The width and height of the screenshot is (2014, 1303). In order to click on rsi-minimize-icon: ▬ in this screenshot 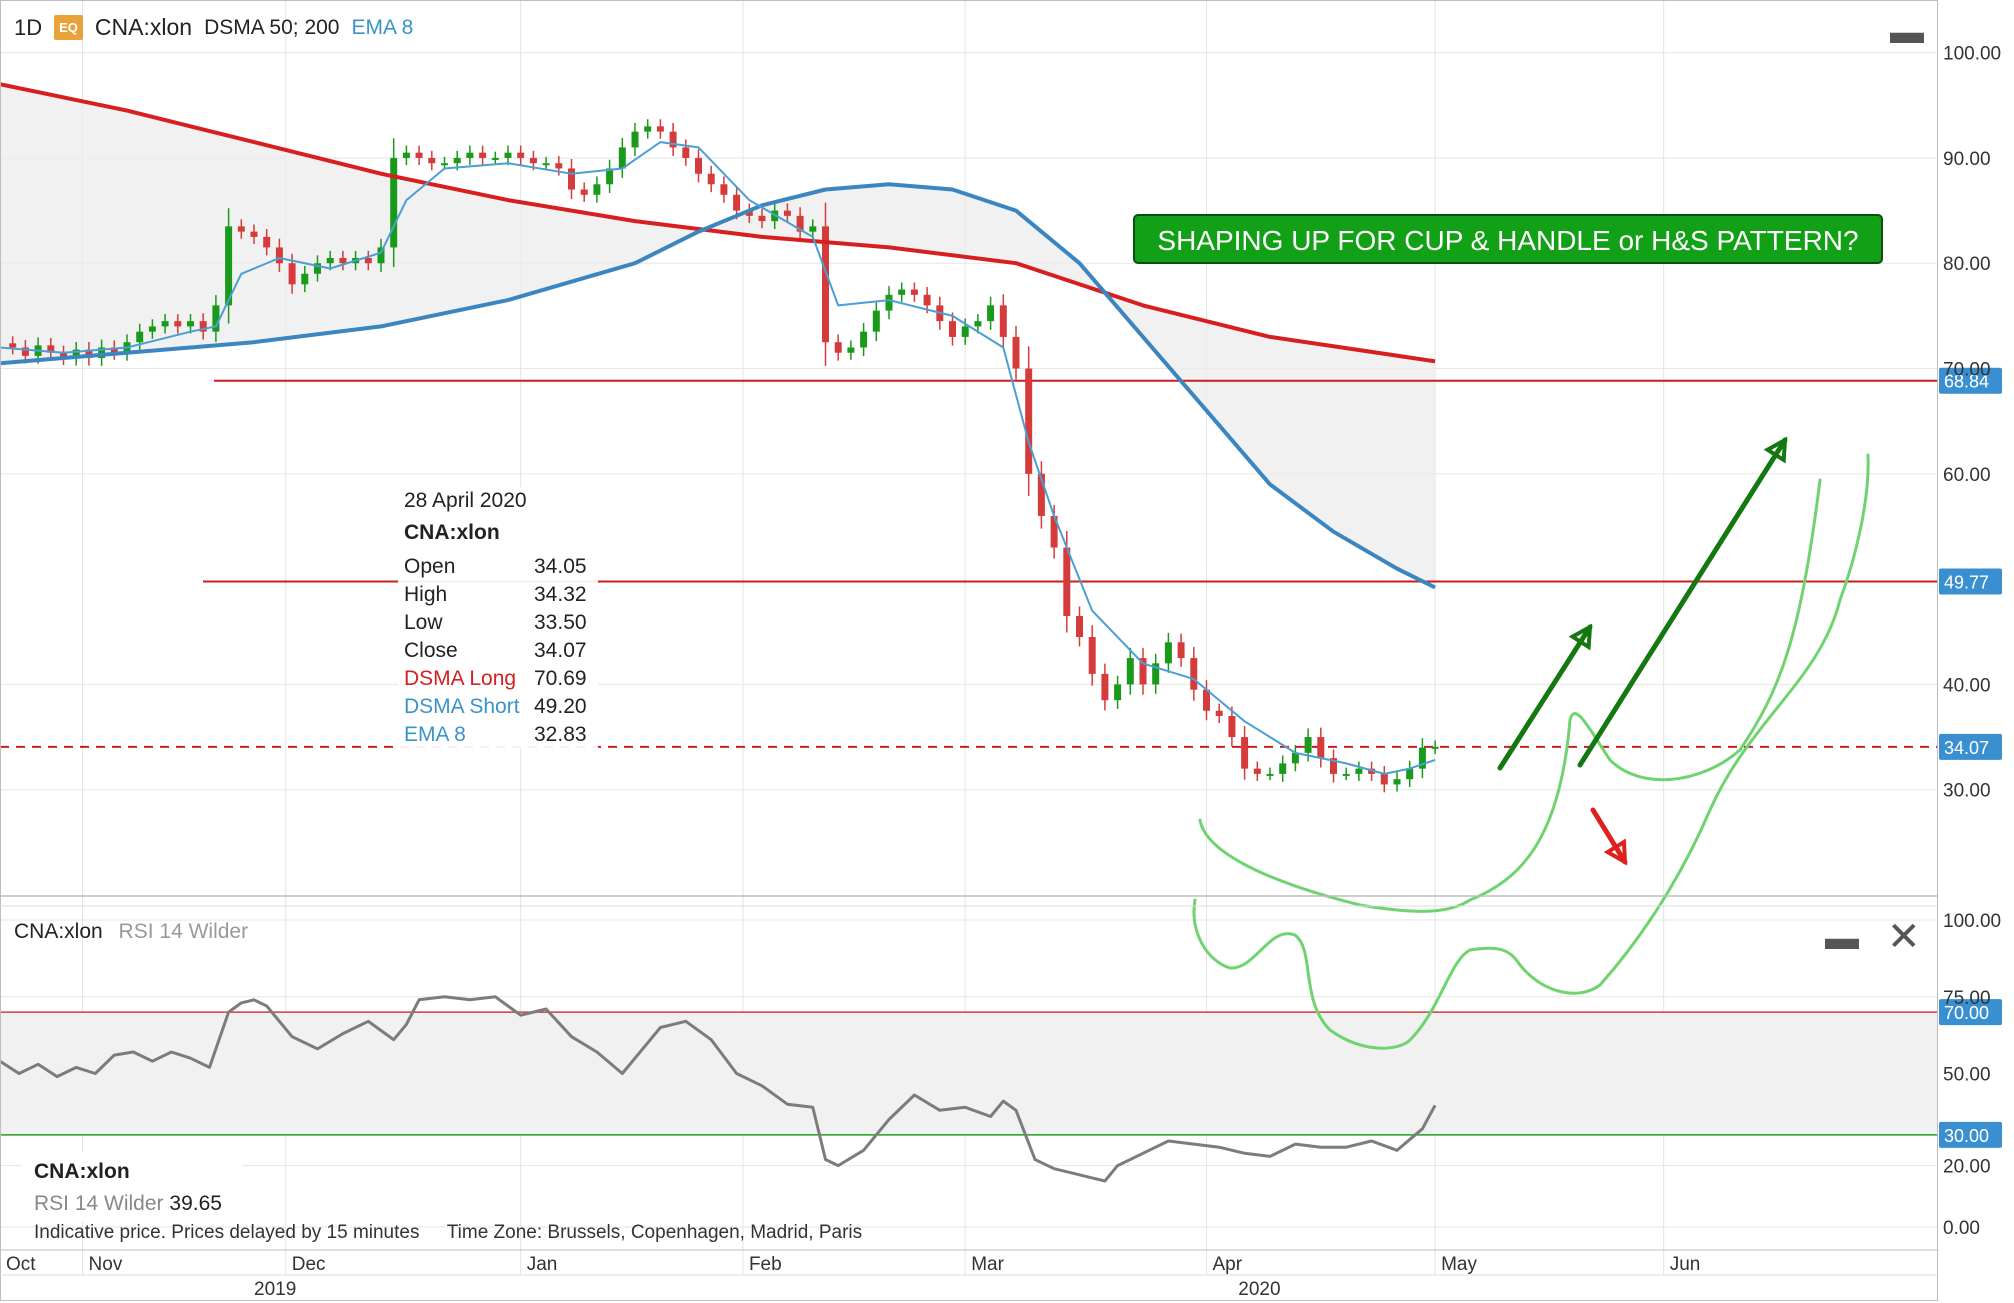, I will do `click(1842, 938)`.